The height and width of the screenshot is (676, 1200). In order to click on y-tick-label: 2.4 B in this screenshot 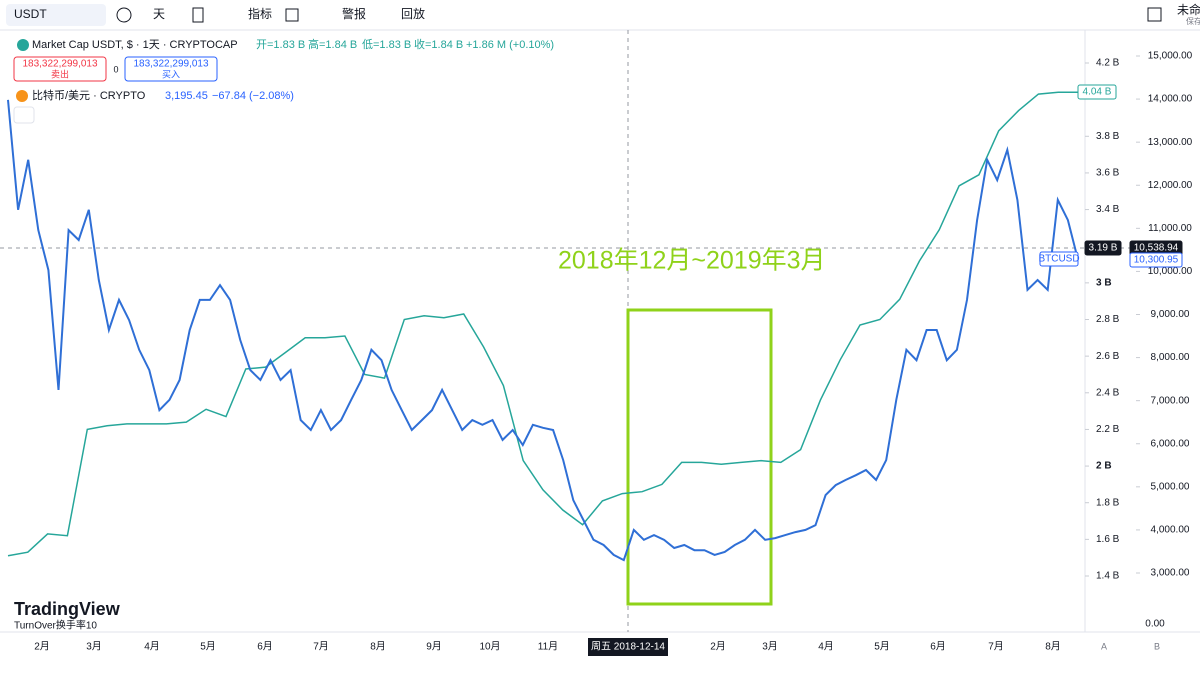, I will do `click(1108, 392)`.